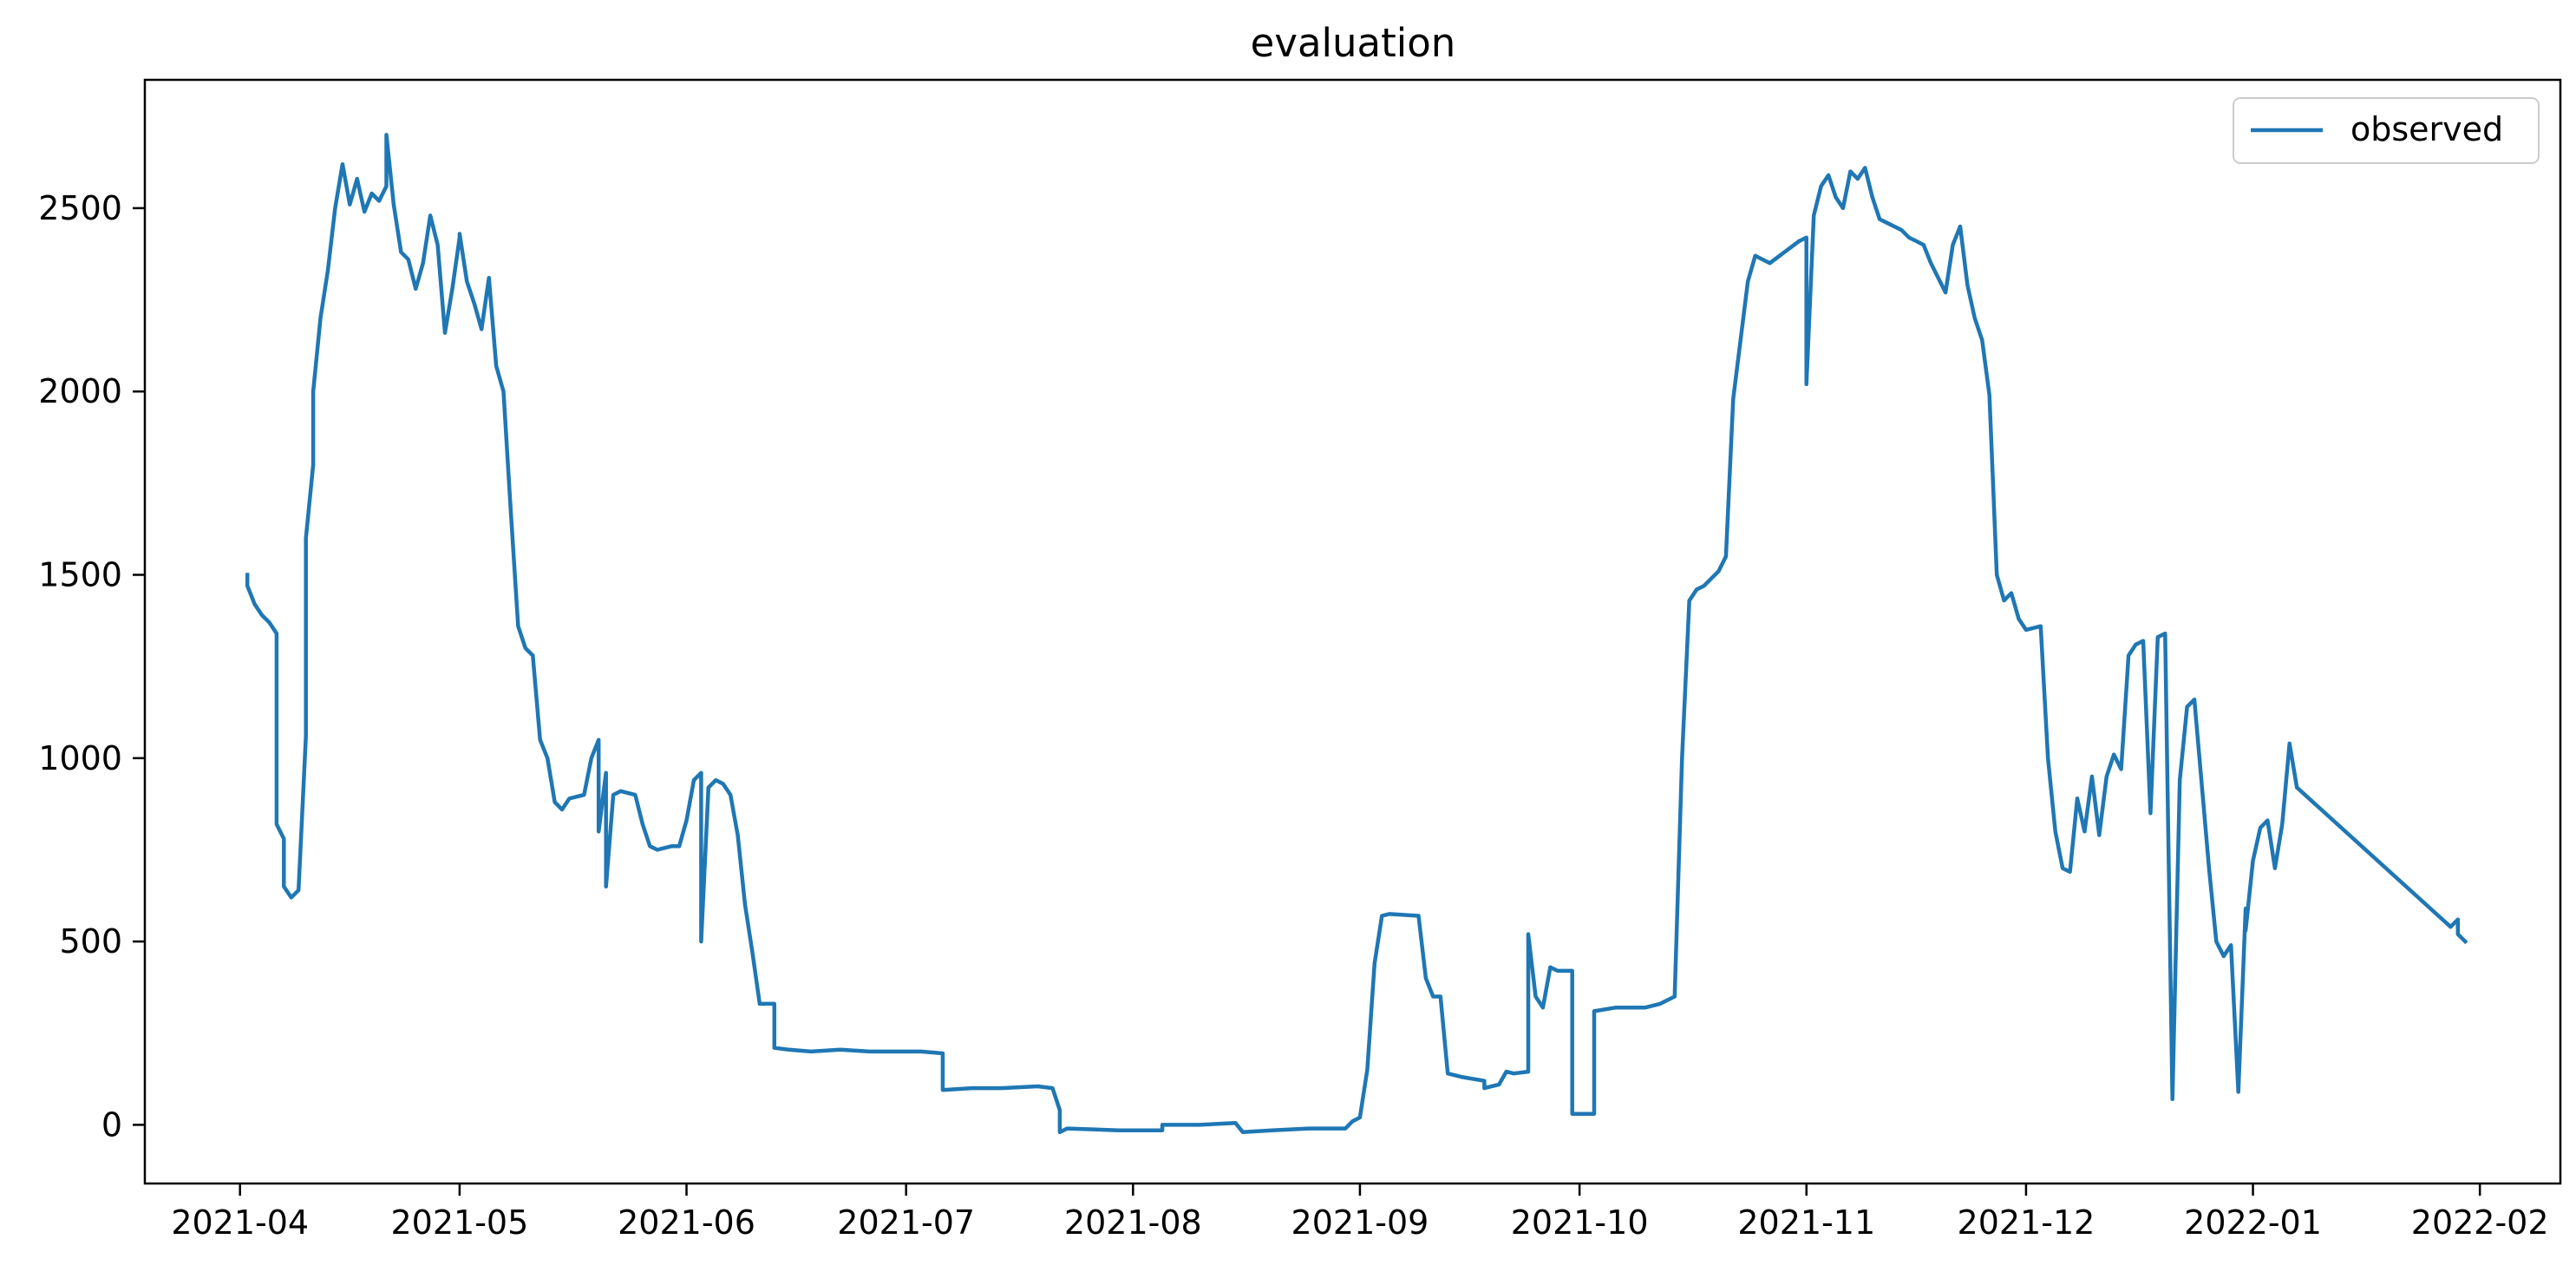 Image resolution: width=2576 pixels, height=1272 pixels. Describe the element at coordinates (80, 208) in the screenshot. I see `y-tick-label: 2500` at that location.